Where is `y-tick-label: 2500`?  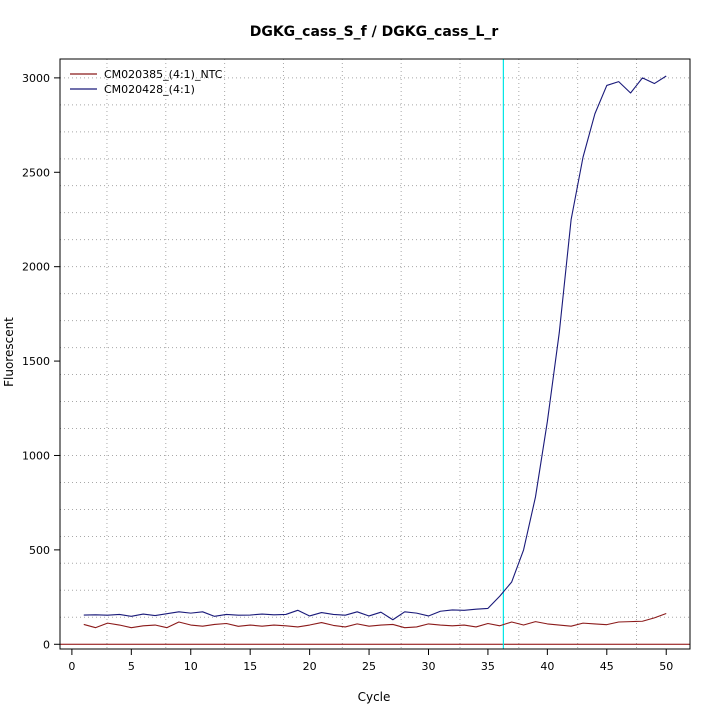
y-tick-label: 2500 is located at coordinates (36, 172).